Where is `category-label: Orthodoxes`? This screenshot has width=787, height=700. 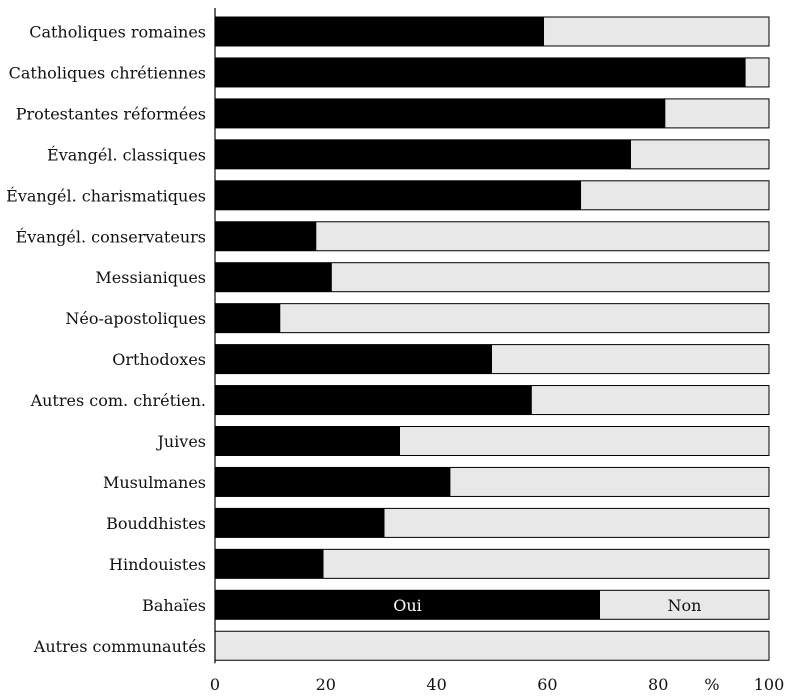 category-label: Orthodoxes is located at coordinates (159, 359).